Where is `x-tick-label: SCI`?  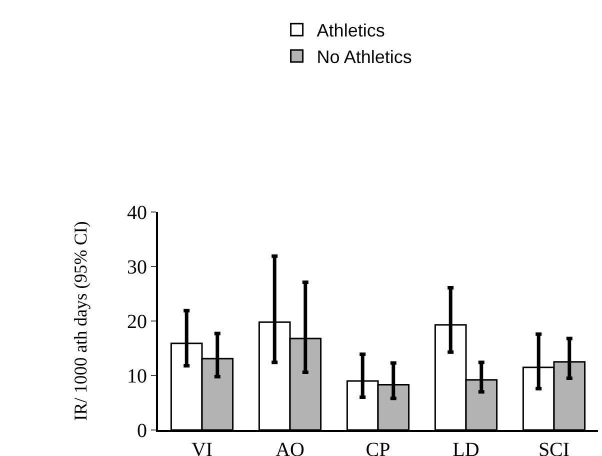
x-tick-label: SCI is located at coordinates (554, 447).